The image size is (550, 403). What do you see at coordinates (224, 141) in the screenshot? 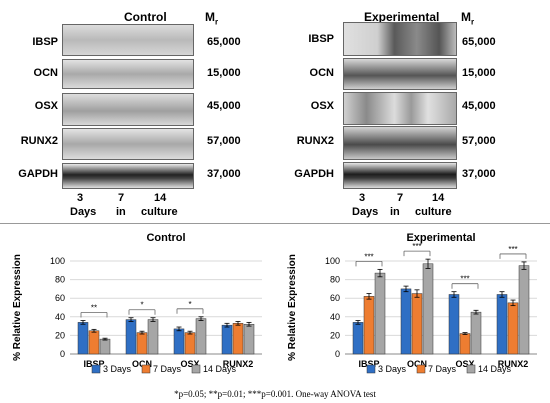
I see `mw-label: 57,000` at bounding box center [224, 141].